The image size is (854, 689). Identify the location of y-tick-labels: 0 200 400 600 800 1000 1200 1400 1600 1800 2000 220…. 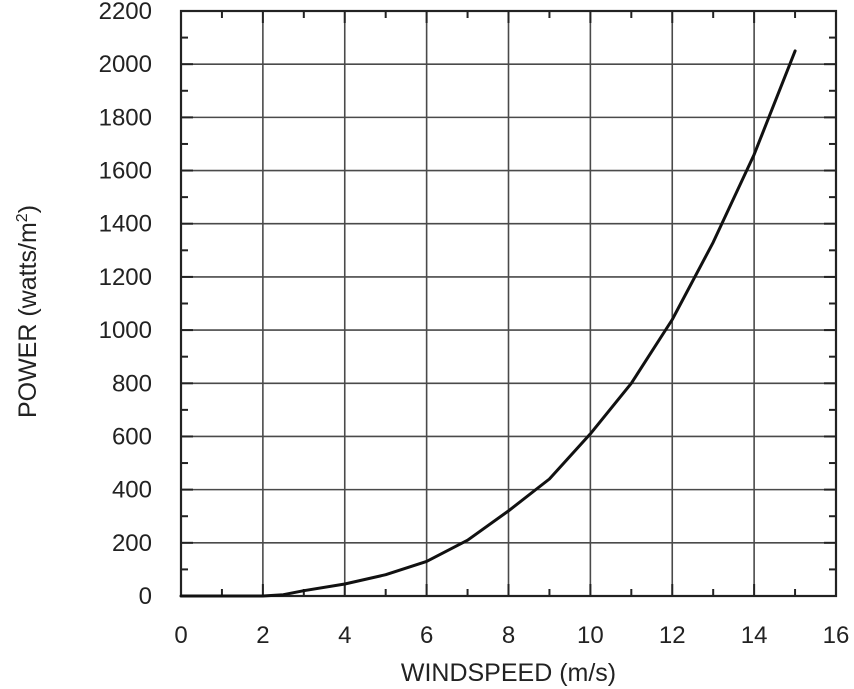
(125, 305).